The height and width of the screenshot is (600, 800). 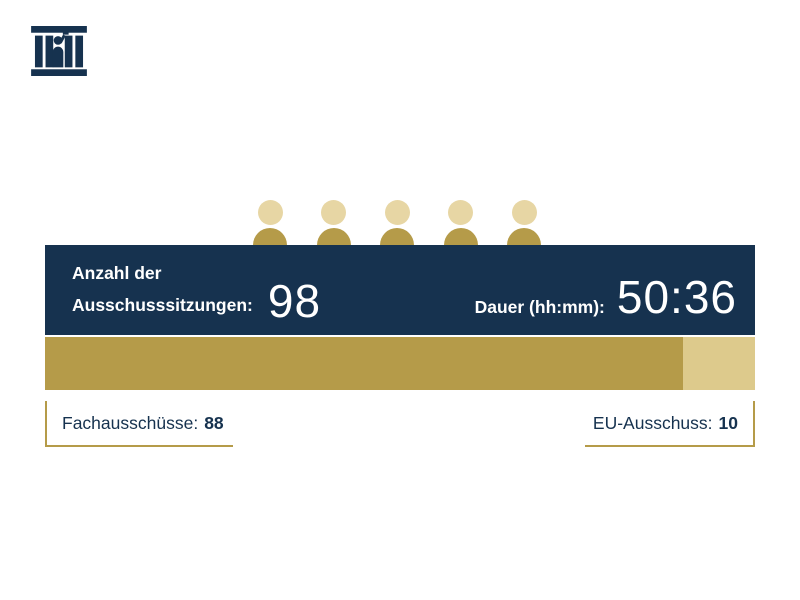 I want to click on legend-eu-ausschuss-label: EU-Ausschuss:, so click(x=652, y=422).